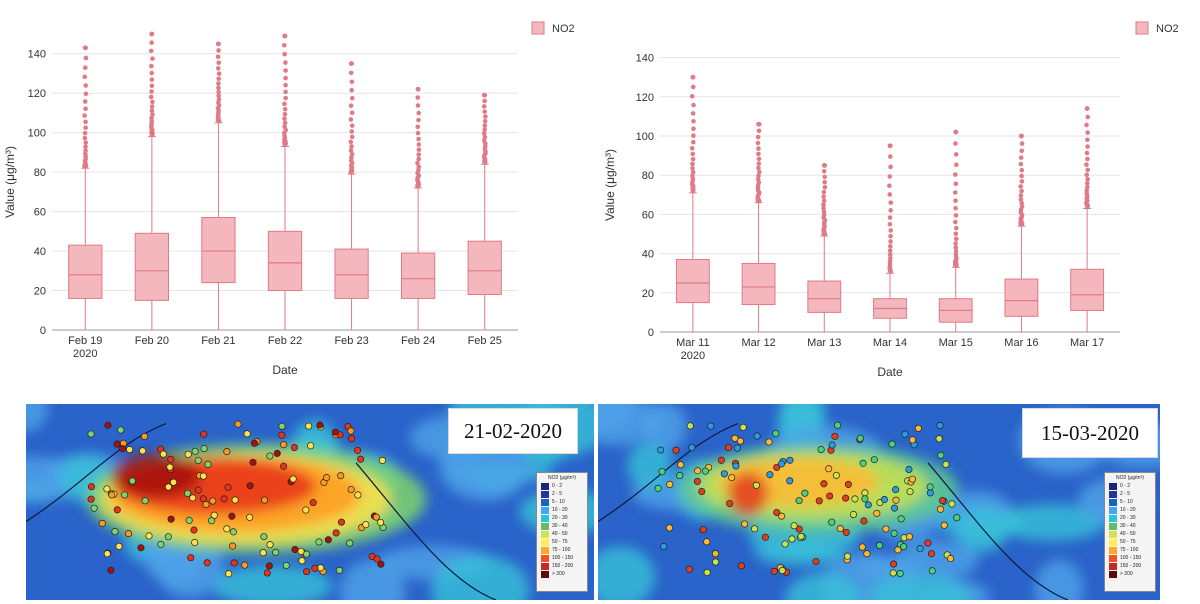 This screenshot has width=1200, height=604. What do you see at coordinates (558, 502) in the screenshot?
I see `scale-label: 5 - 10` at bounding box center [558, 502].